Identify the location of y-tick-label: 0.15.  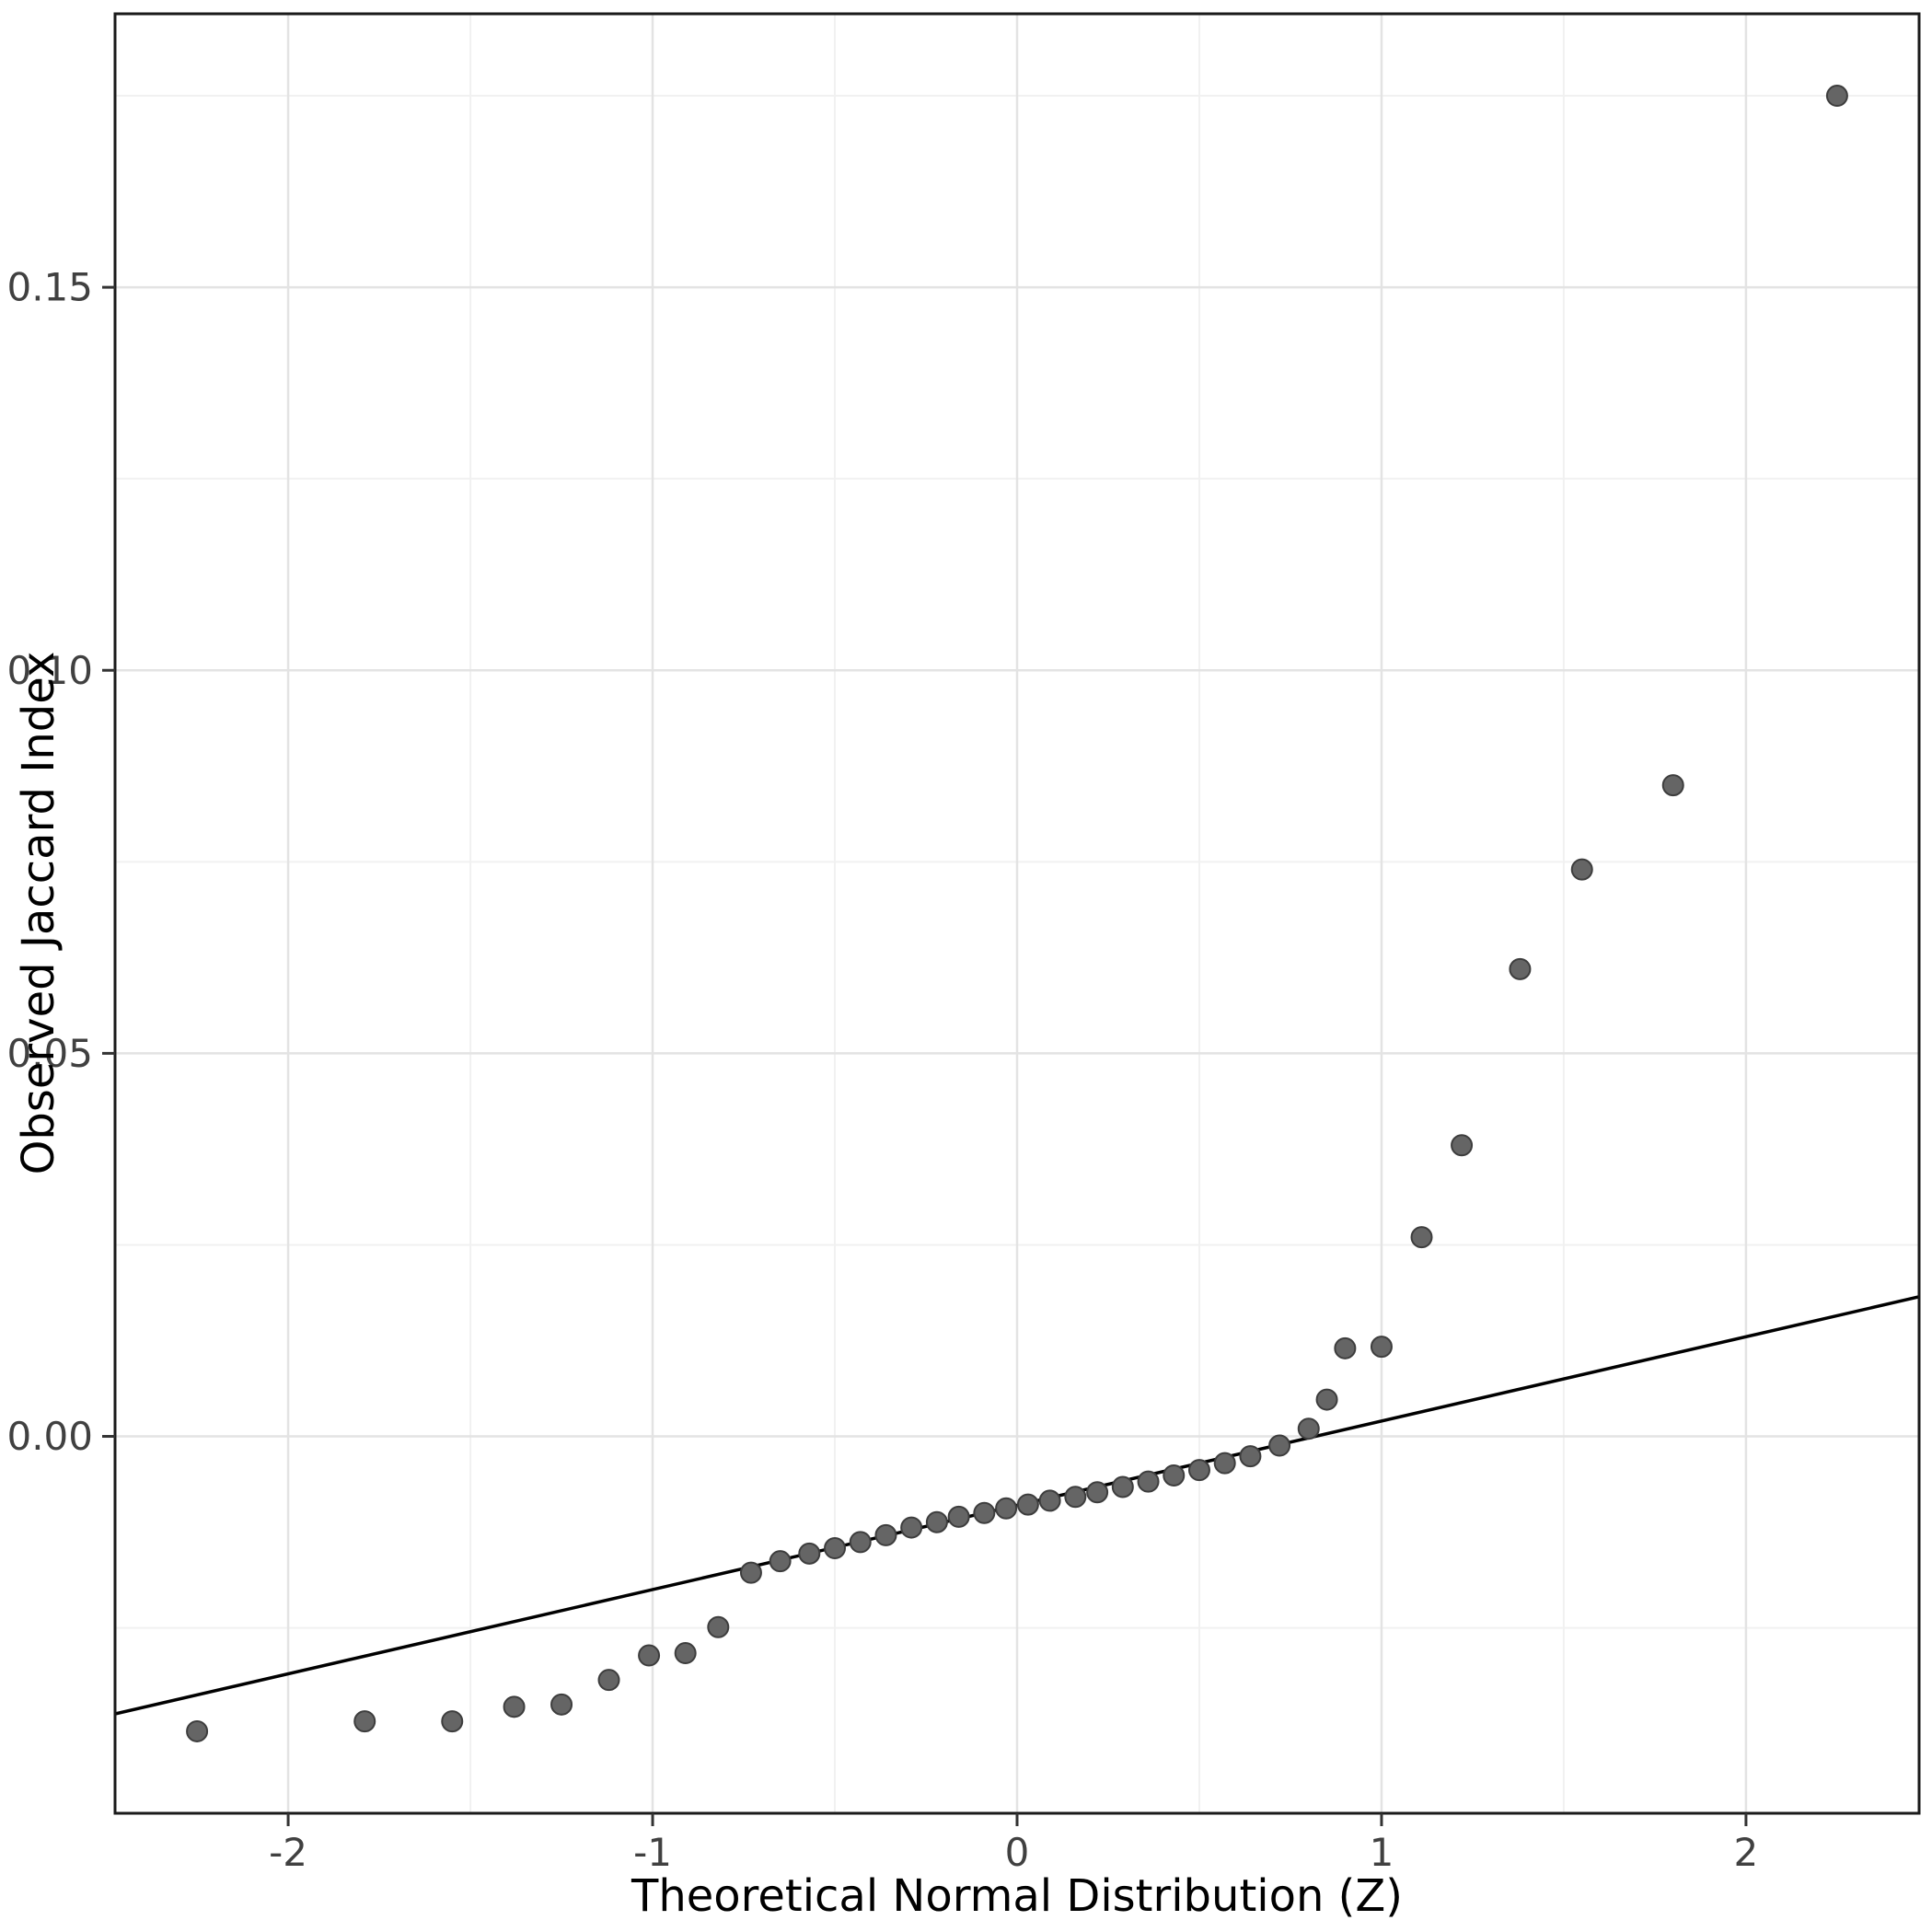
(49, 287).